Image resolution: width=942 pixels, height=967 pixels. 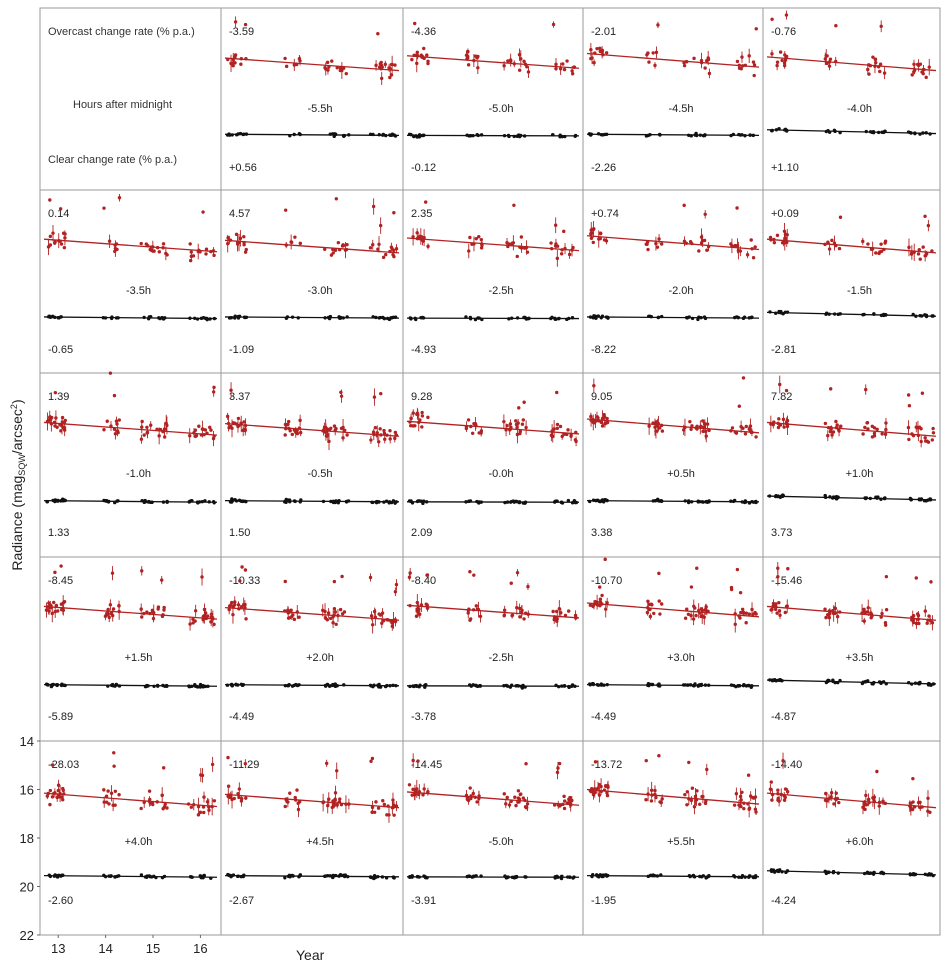 What do you see at coordinates (320, 658) in the screenshot?
I see `hour-label: +2.0h` at bounding box center [320, 658].